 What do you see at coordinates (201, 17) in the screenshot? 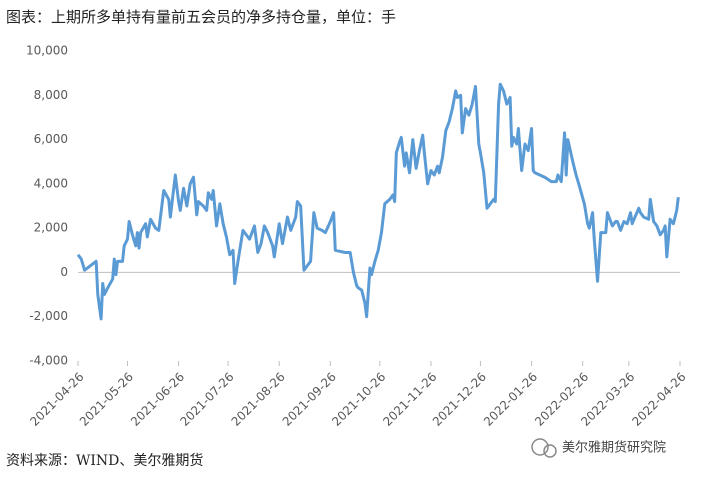
I see `chart-title: 图表：上期所多单持有量前五会员的净多持仓量，单位：手` at bounding box center [201, 17].